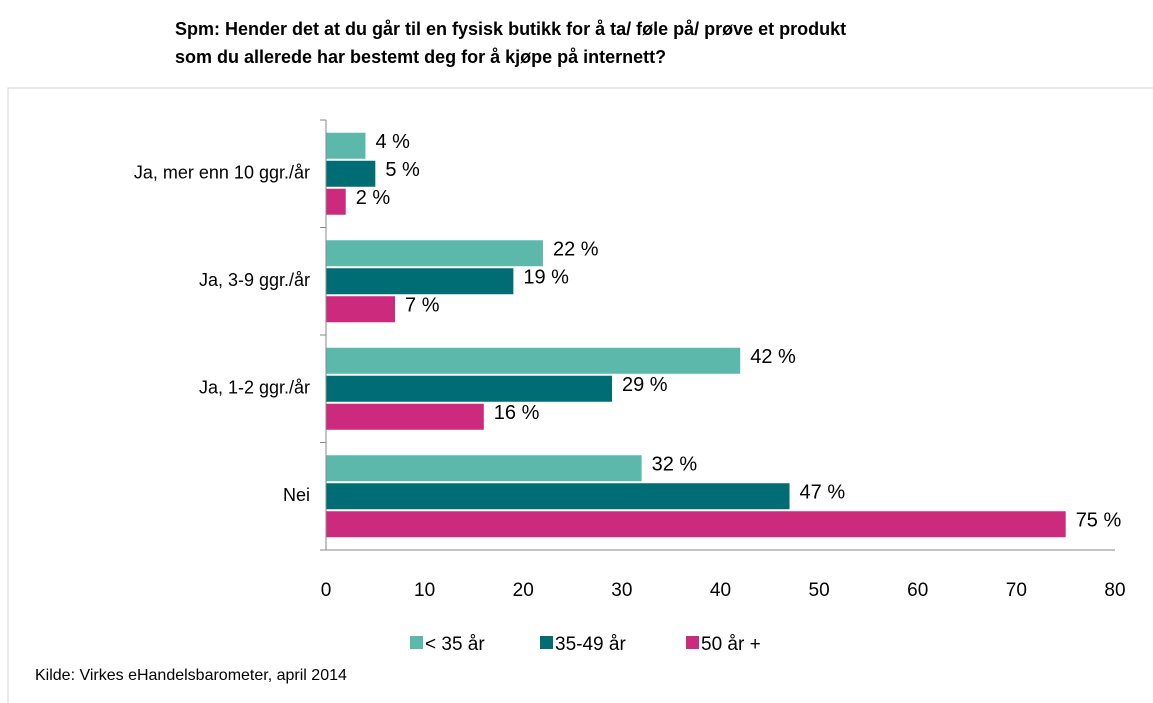 This screenshot has height=703, width=1153. What do you see at coordinates (424, 590) in the screenshot?
I see `x-tick-label: 10` at bounding box center [424, 590].